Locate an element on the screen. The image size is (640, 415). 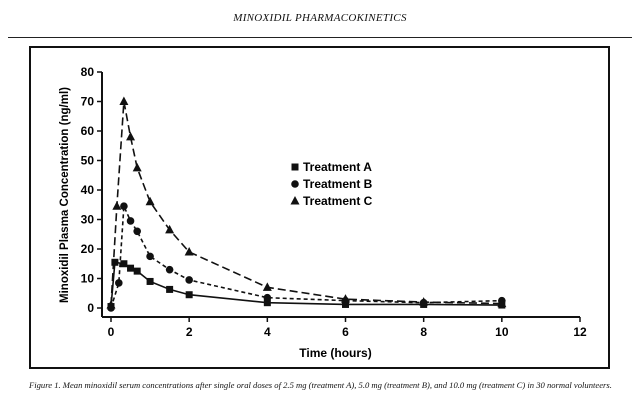
y-tick-label: 50 is located at coordinates (88, 161).